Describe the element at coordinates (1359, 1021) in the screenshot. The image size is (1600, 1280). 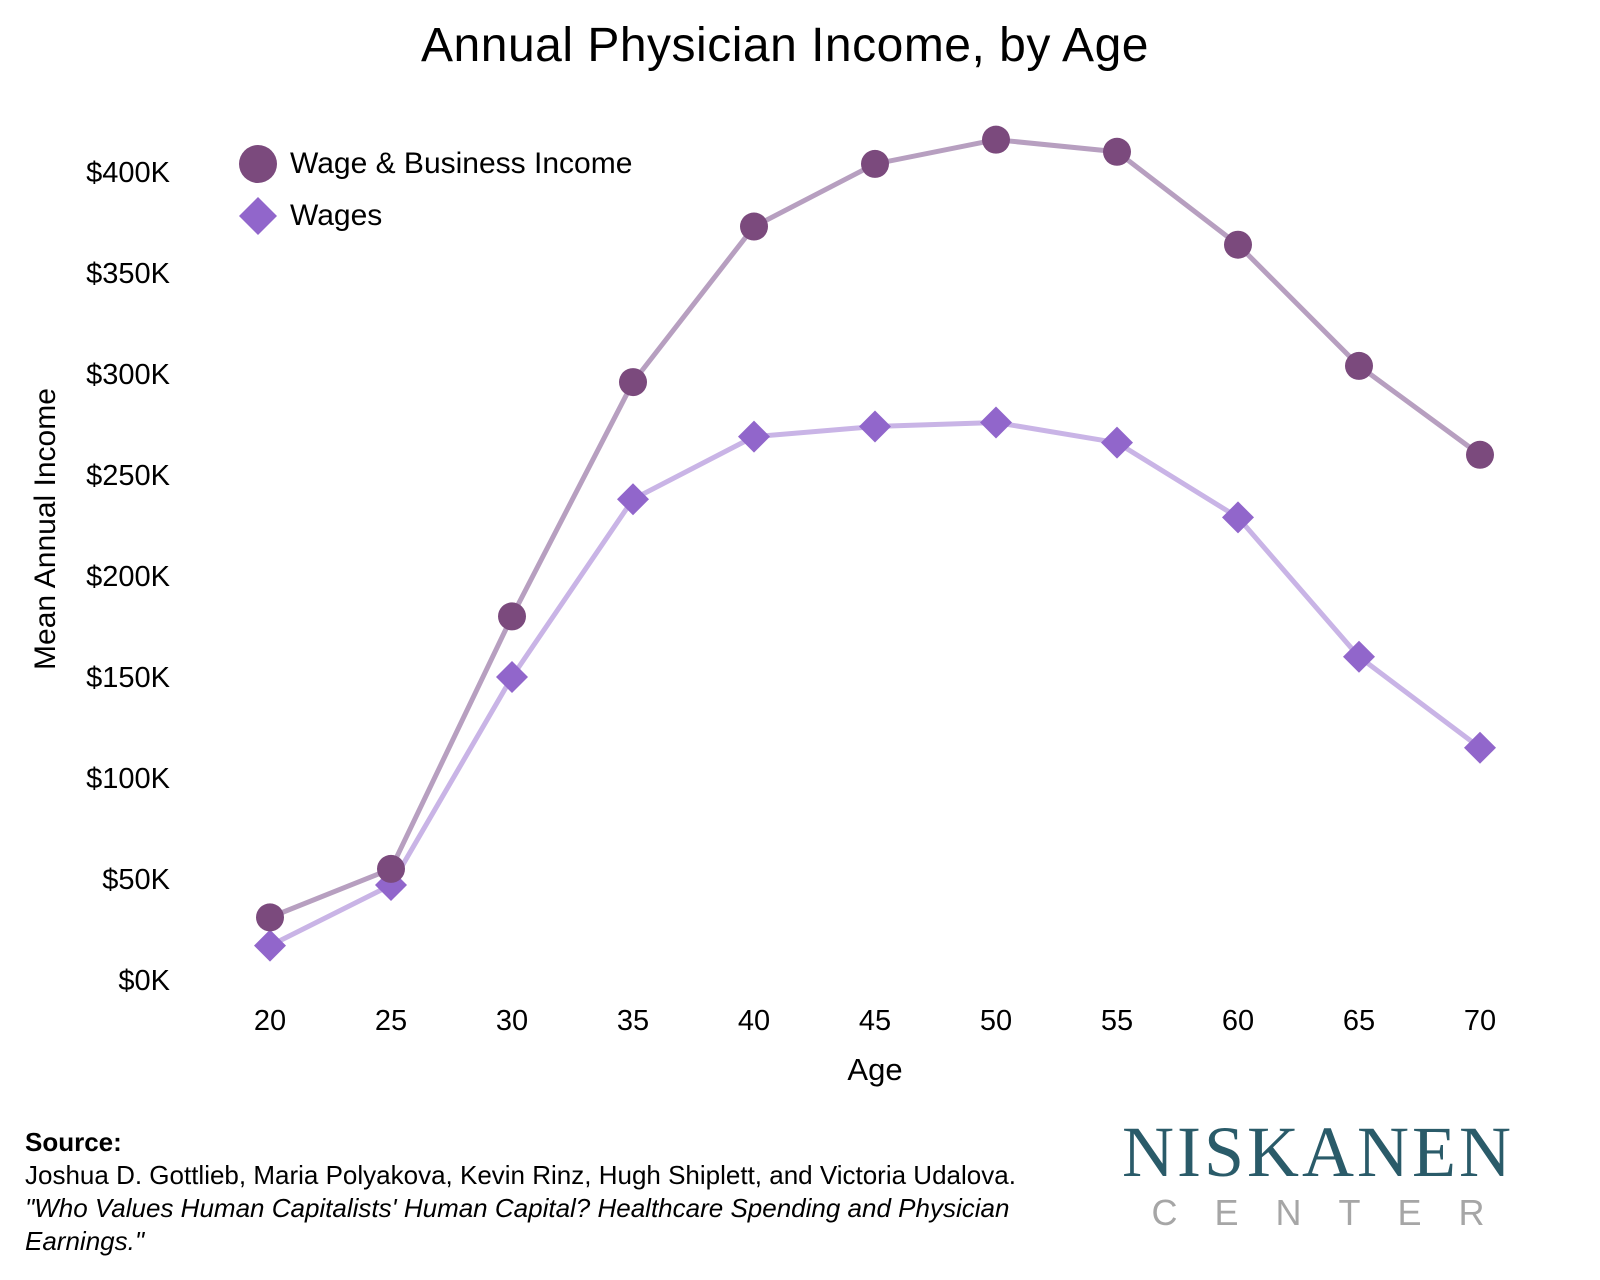
I see `x-tick-label: 65` at that location.